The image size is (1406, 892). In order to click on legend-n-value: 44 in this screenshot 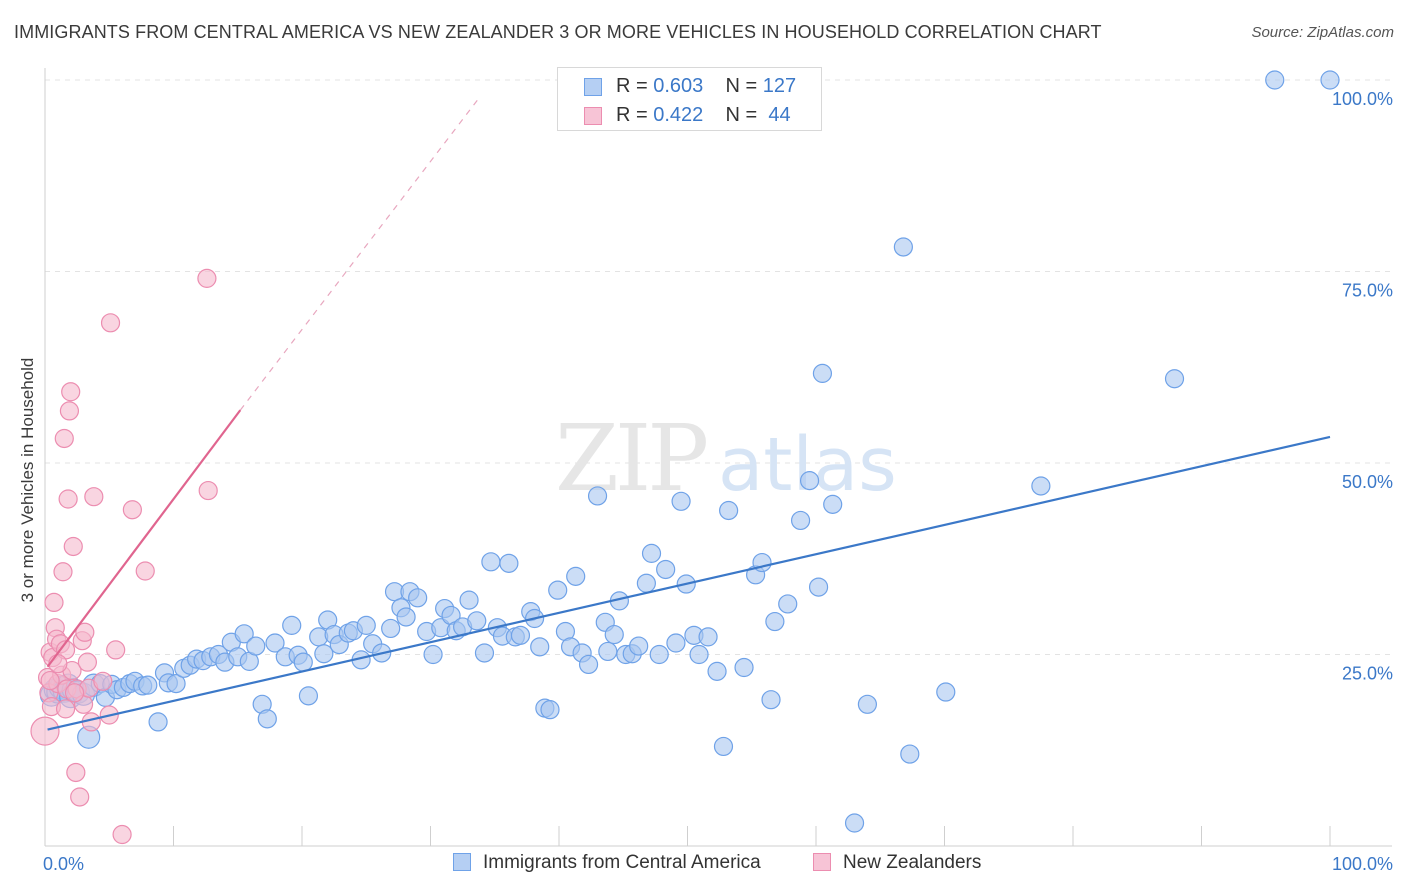, I will do `click(779, 115)`.